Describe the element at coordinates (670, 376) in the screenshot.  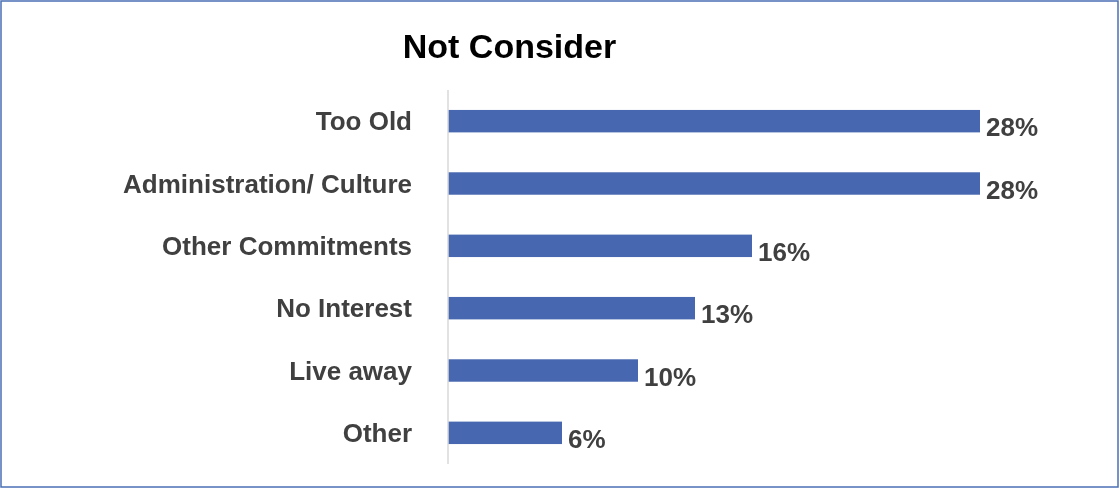
I see `data-label: 10%` at that location.